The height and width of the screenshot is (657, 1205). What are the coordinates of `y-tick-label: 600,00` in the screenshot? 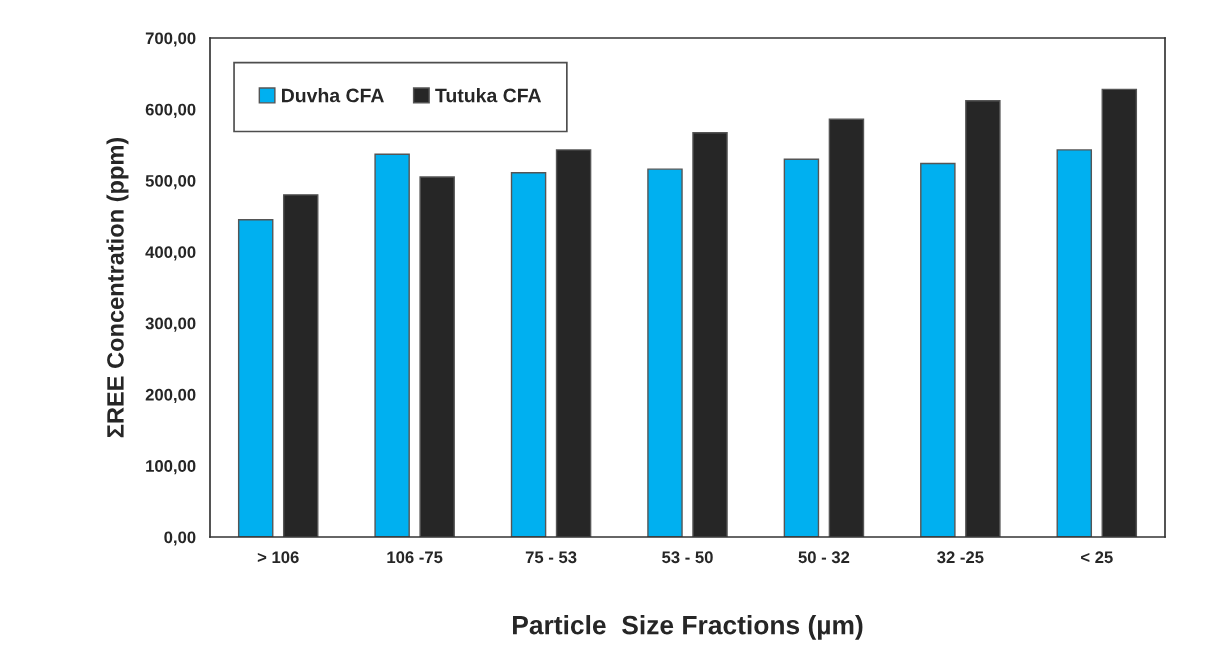 It's located at (170, 110).